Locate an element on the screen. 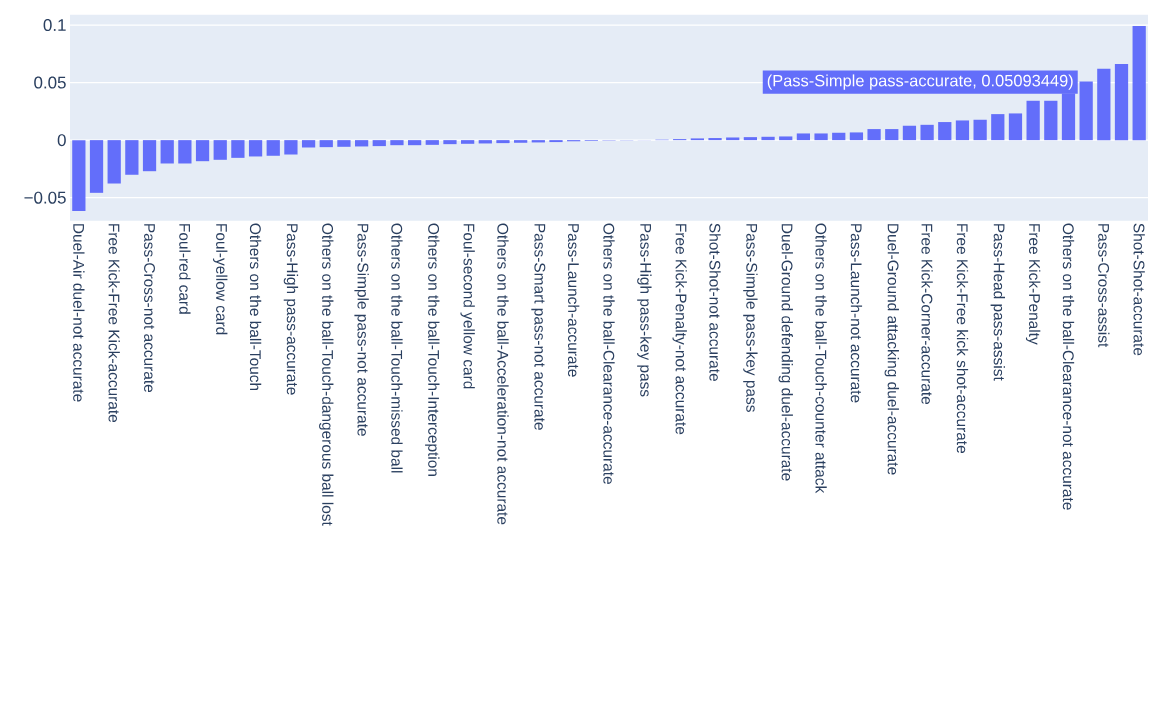  y-tick-label: 0.05 is located at coordinates (50, 82).